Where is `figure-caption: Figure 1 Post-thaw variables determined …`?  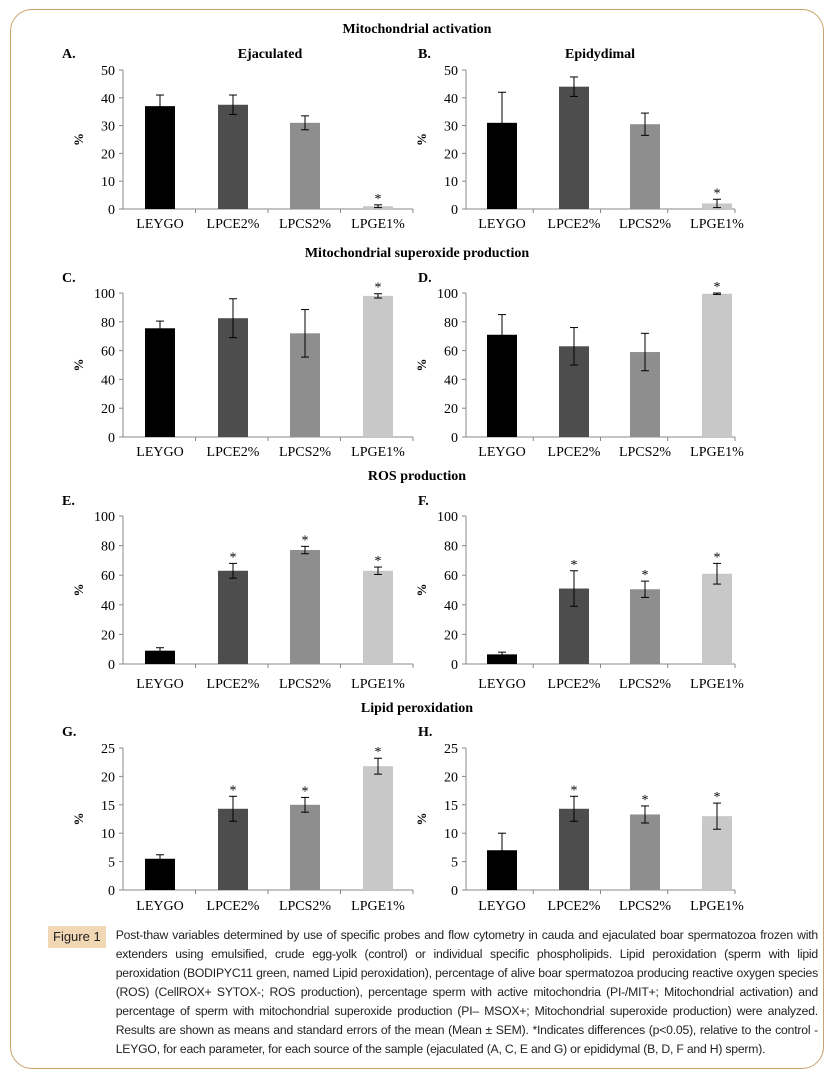 figure-caption: Figure 1 Post-thaw variables determined … is located at coordinates (433, 992).